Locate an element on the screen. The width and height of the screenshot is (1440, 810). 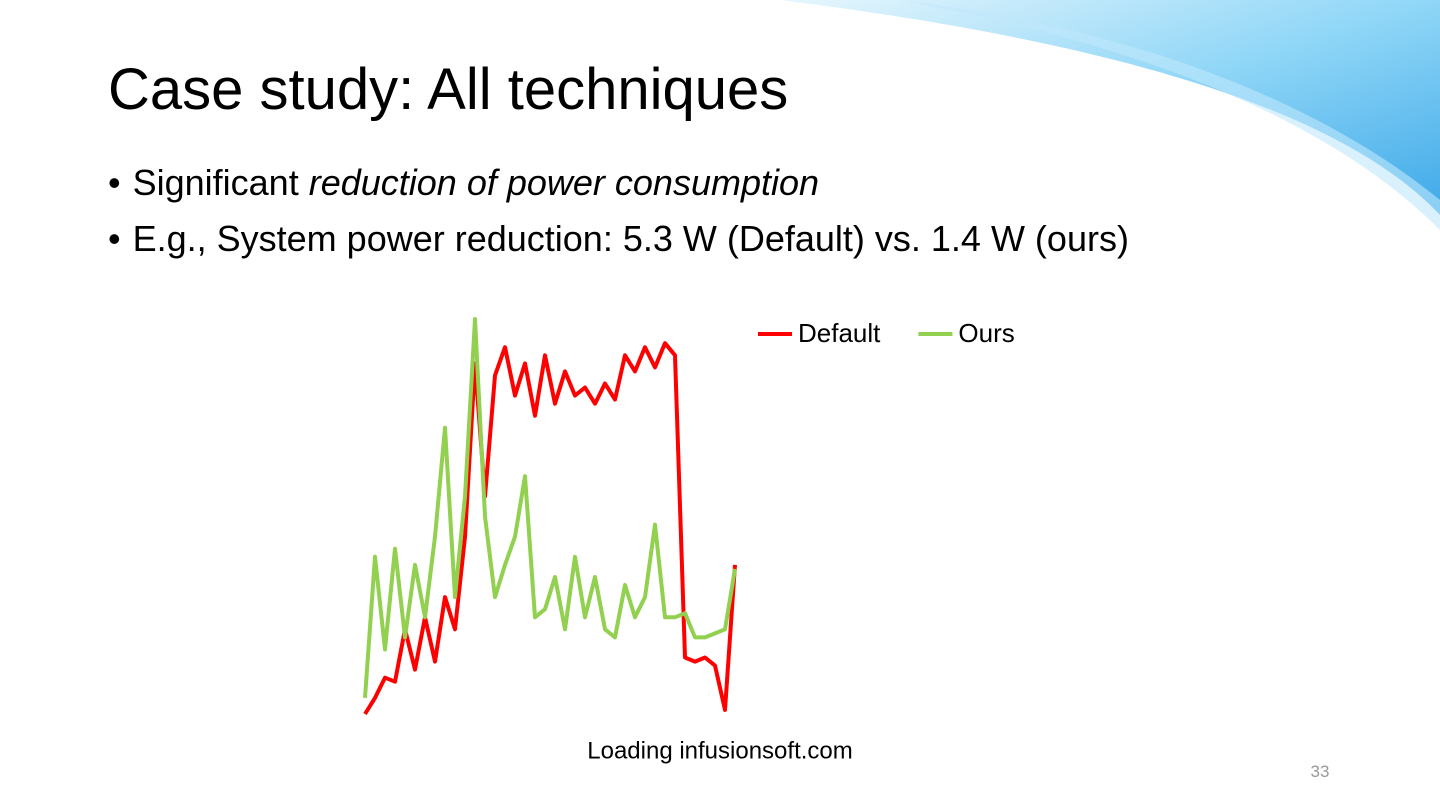
swoosh is located at coordinates (1110, 107).